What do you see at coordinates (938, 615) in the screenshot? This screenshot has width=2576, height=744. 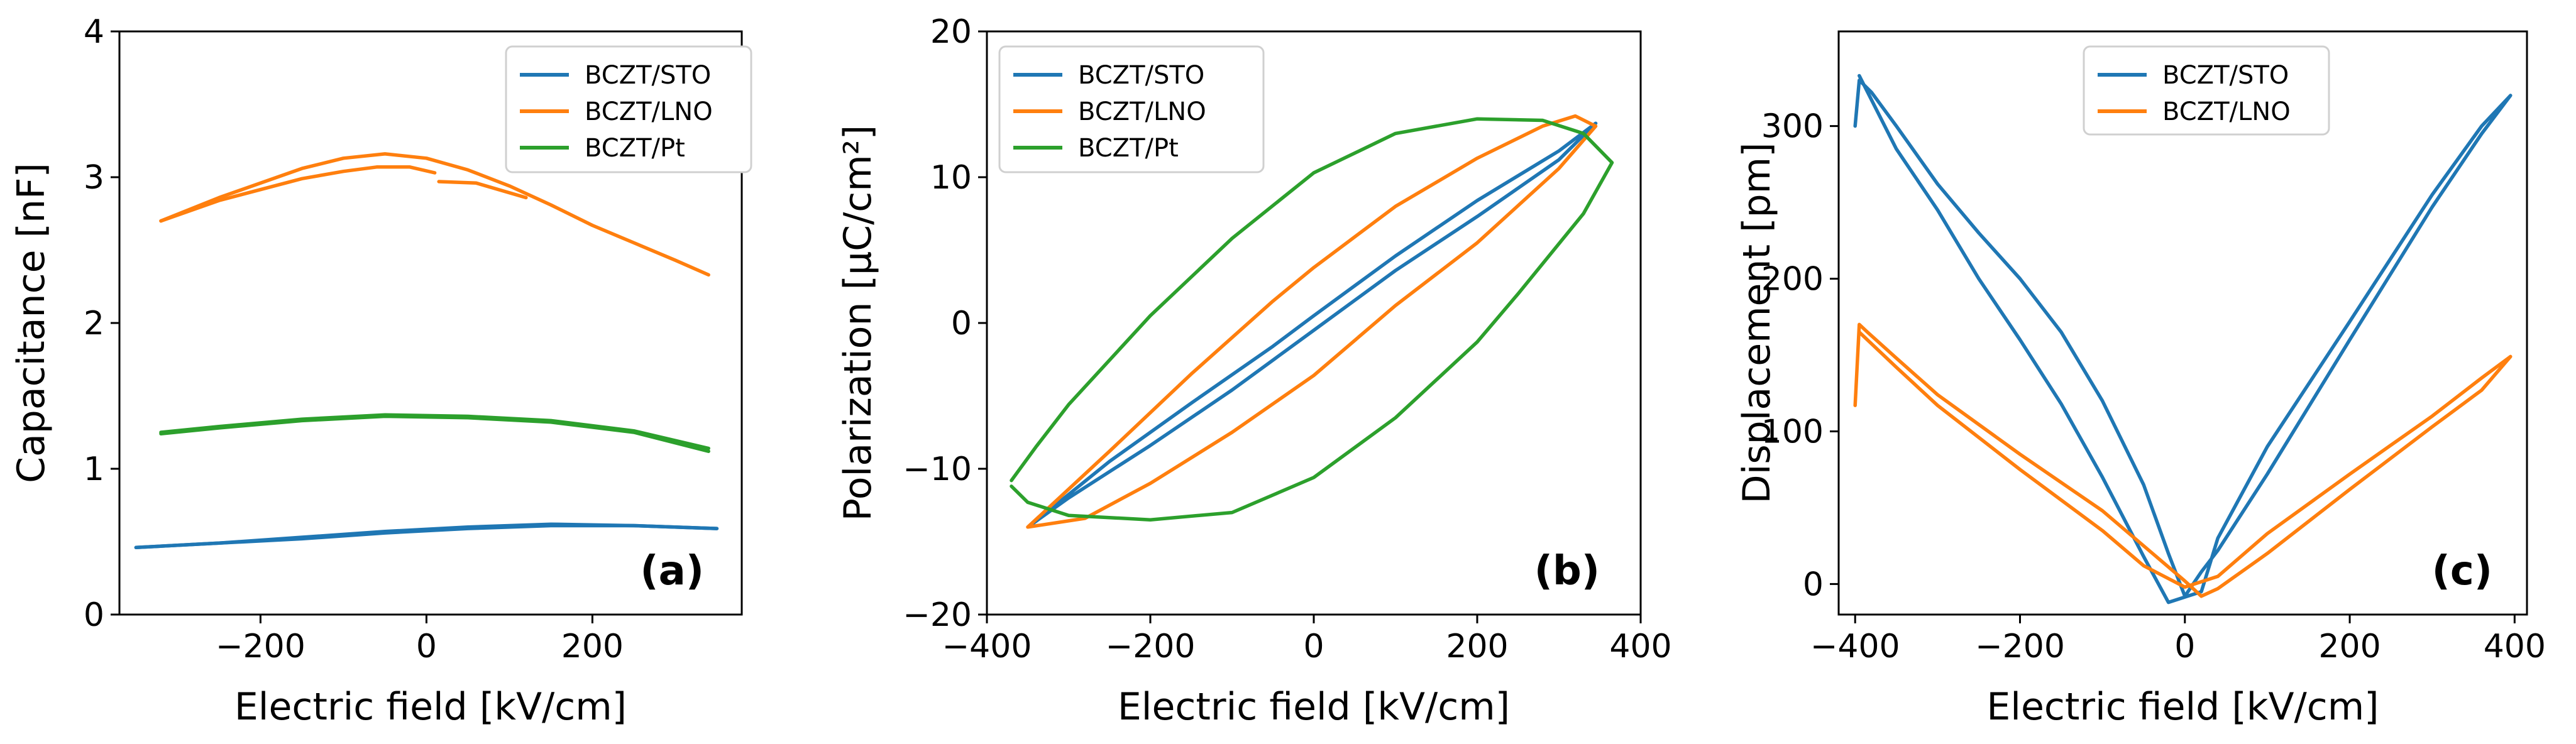 I see `y-tick-label: −20` at bounding box center [938, 615].